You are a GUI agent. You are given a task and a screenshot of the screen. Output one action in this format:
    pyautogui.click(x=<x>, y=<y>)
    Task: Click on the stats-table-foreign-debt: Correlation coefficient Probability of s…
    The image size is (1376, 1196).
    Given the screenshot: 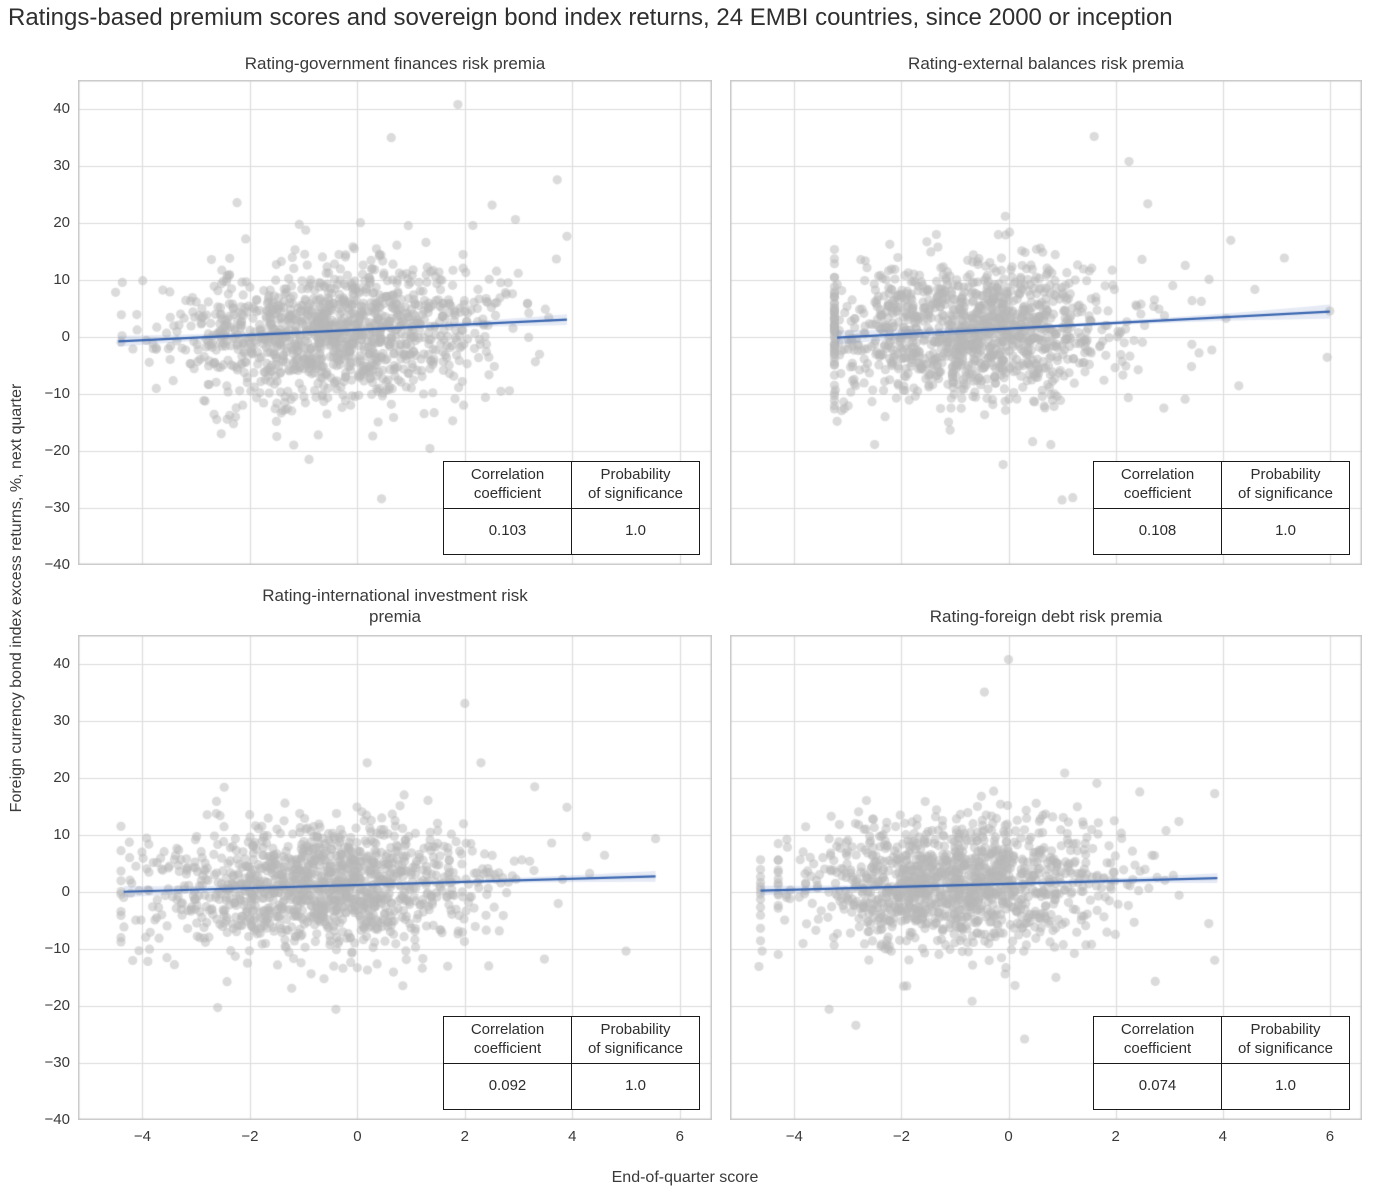 What is the action you would take?
    pyautogui.click(x=1221, y=1063)
    